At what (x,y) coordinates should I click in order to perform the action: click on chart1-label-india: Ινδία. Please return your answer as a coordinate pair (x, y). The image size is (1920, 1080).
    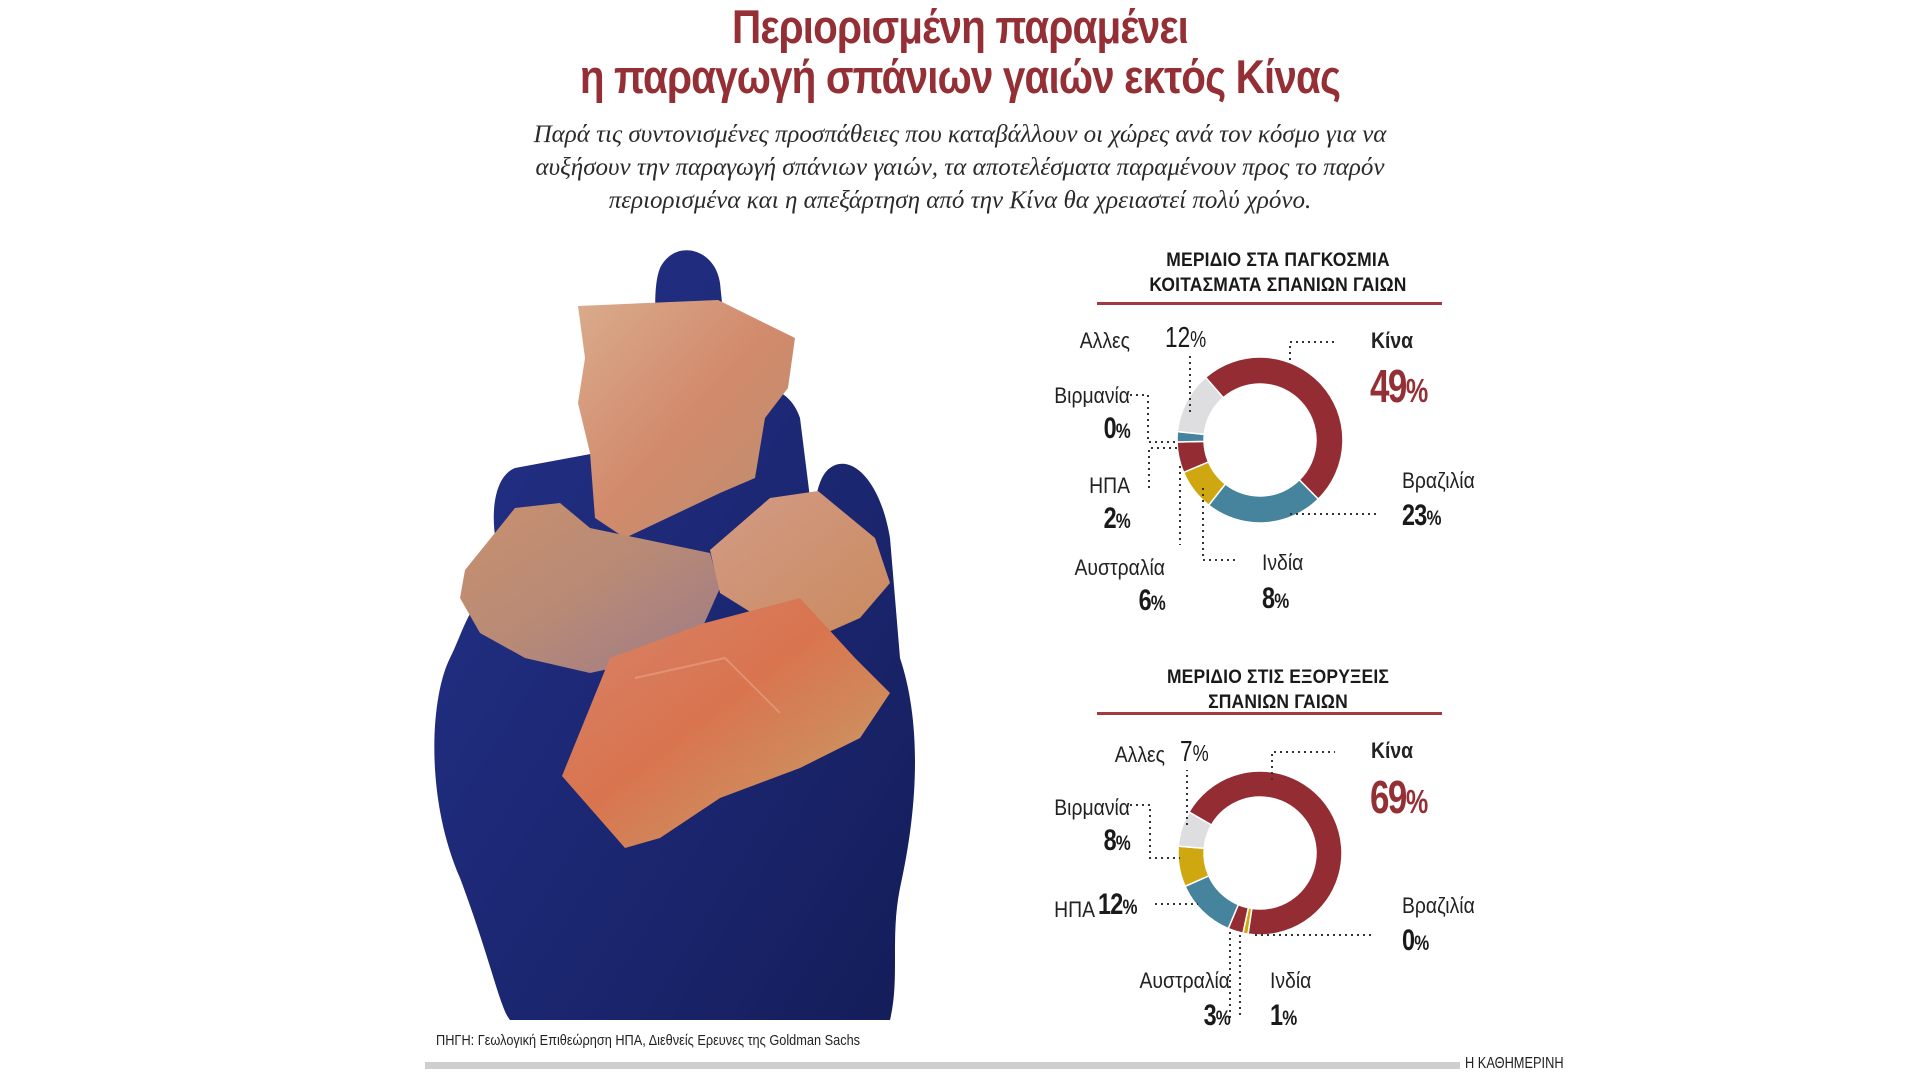
    Looking at the image, I should click on (1283, 562).